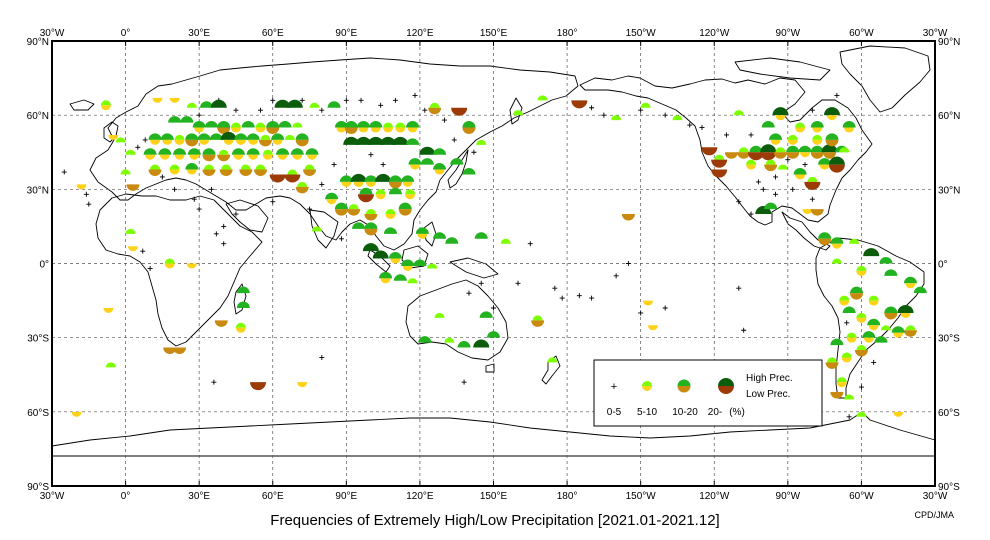 This screenshot has width=990, height=540. Describe the element at coordinates (420, 33) in the screenshot. I see `lon-tick-label: 120°E` at that location.